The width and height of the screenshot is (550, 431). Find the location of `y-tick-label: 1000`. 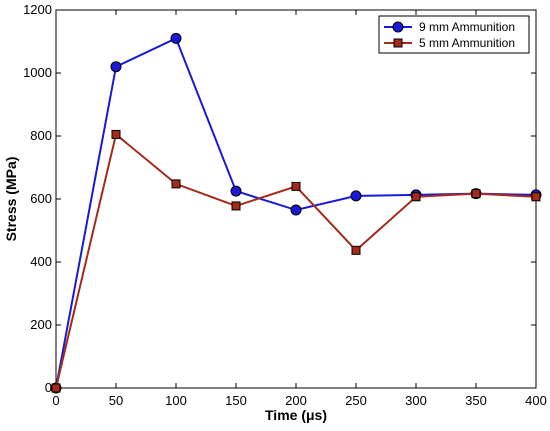

y-tick-label: 1000 is located at coordinates (37, 72).